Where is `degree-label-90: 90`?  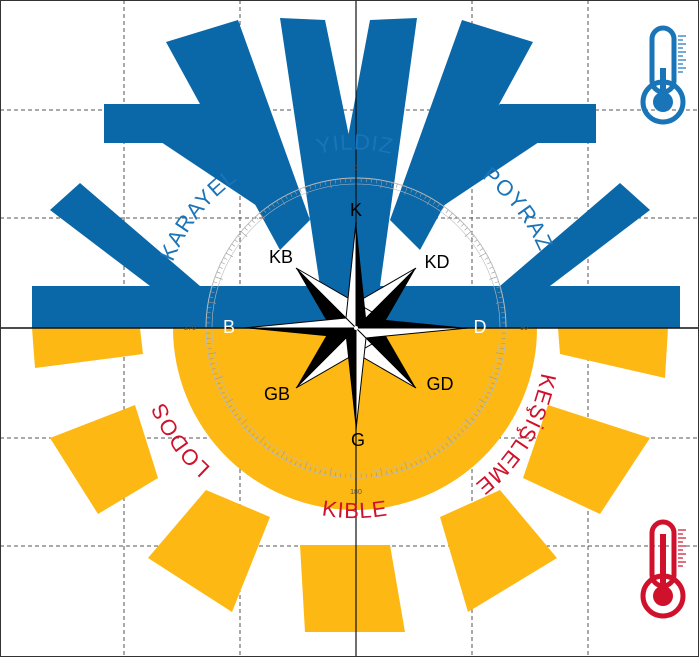 degree-label-90: 90 is located at coordinates (524, 328).